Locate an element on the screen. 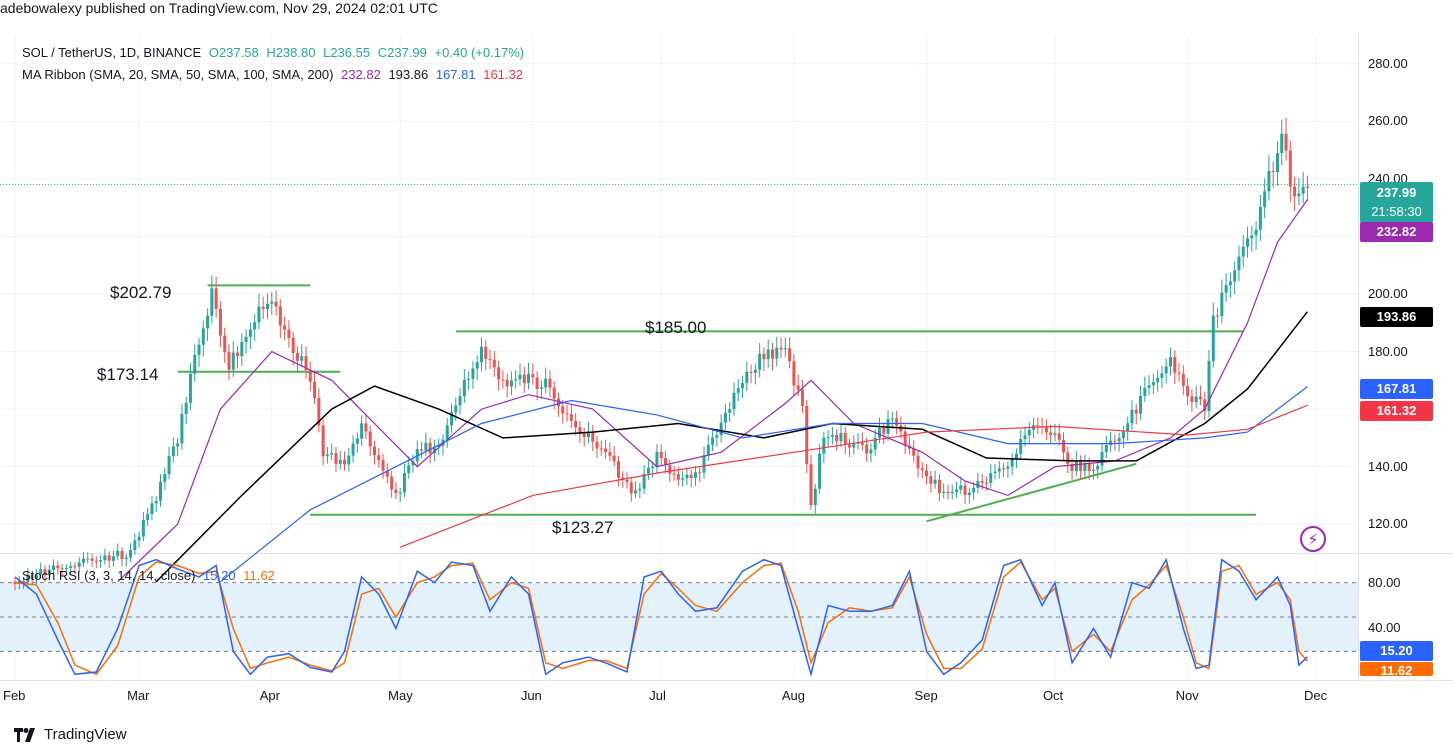 The height and width of the screenshot is (756, 1453). ma50-value: 193.86 is located at coordinates (408, 74).